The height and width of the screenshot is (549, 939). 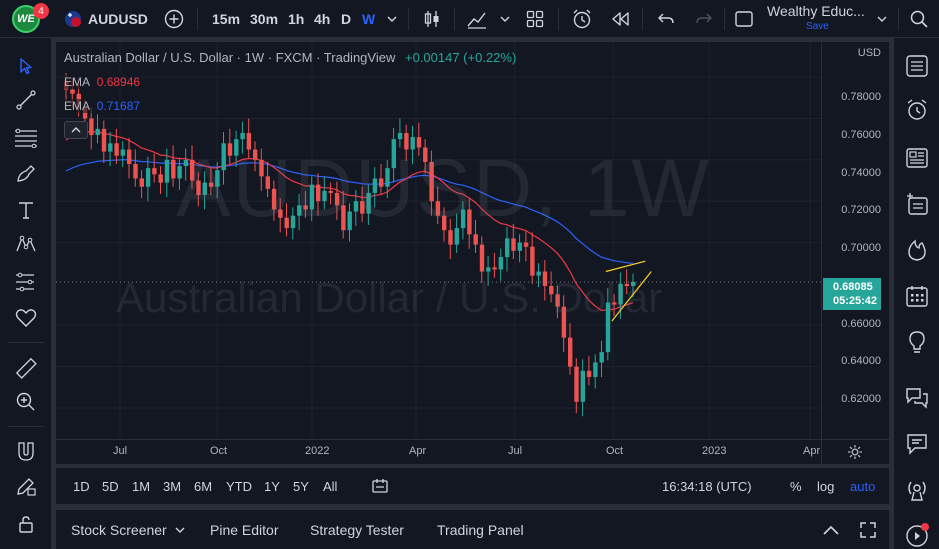 I want to click on tab-strategy-tester: Strategy Tester, so click(x=357, y=530).